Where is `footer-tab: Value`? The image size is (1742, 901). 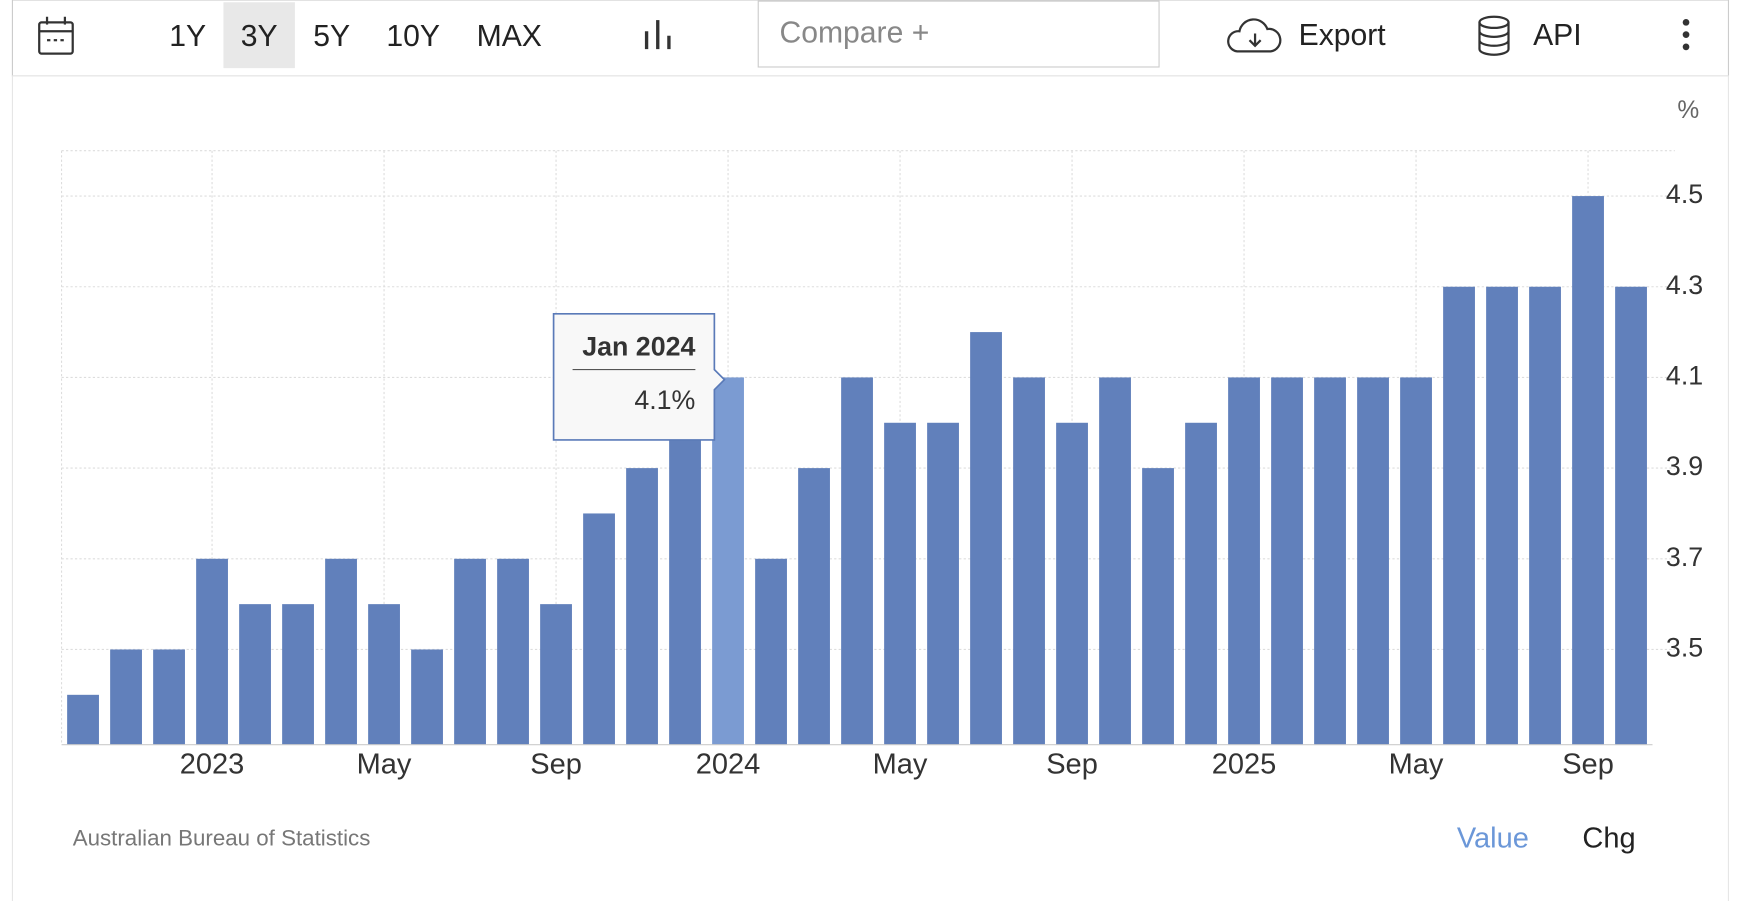 footer-tab: Value is located at coordinates (1493, 838).